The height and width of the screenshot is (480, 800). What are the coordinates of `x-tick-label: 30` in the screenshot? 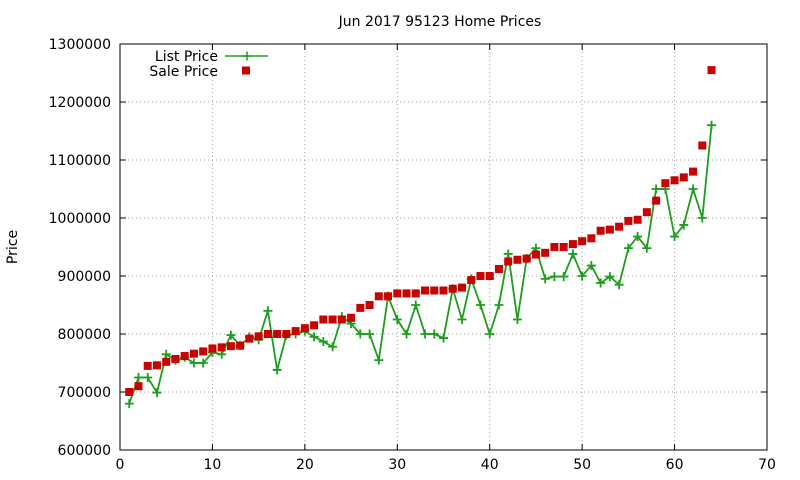 It's located at (397, 465).